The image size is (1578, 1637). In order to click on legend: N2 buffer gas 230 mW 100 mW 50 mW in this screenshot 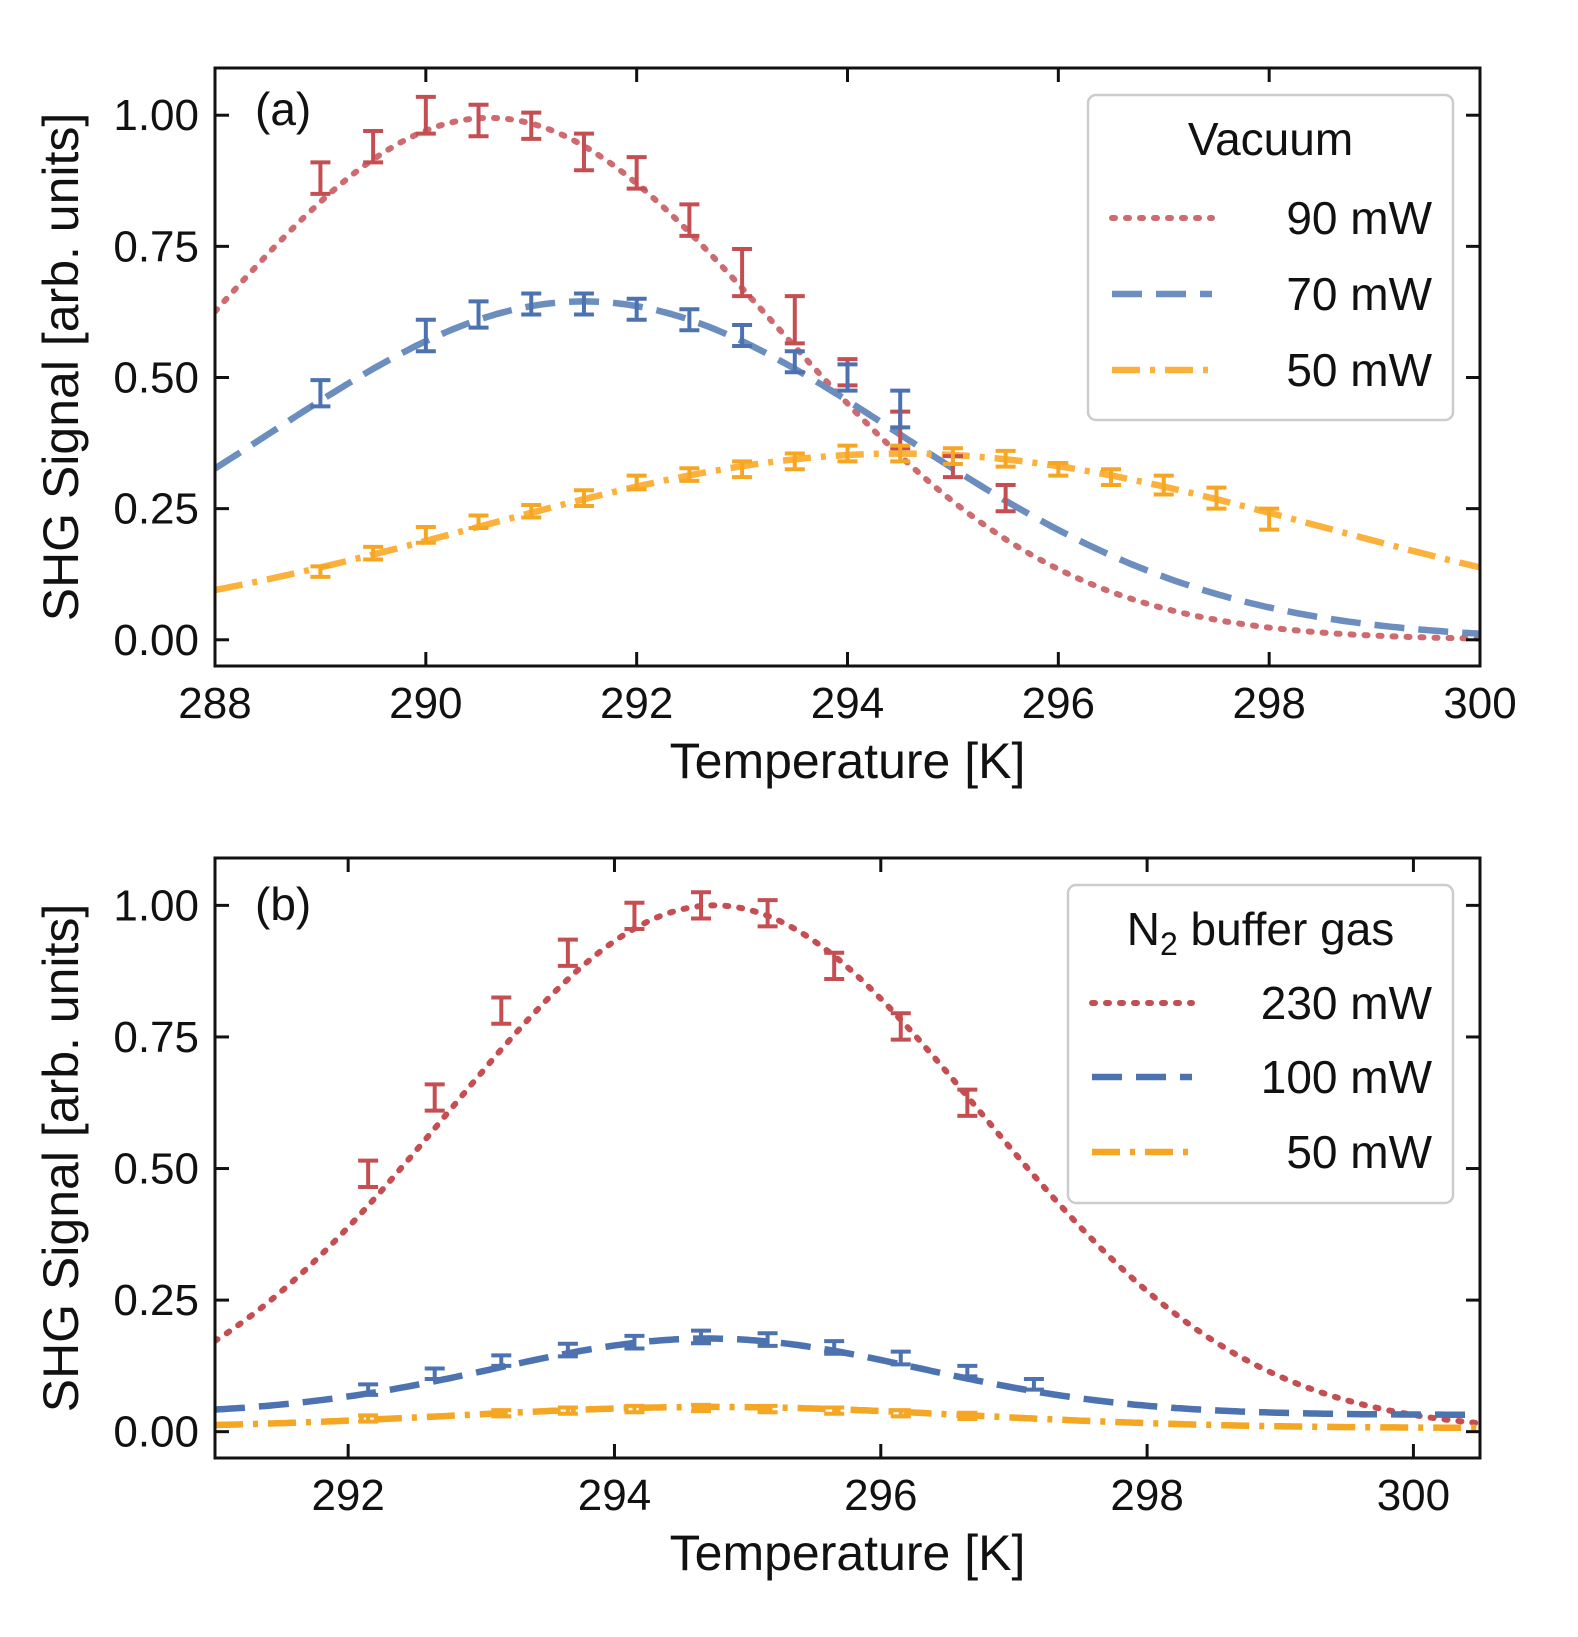, I will do `click(1260, 1044)`.